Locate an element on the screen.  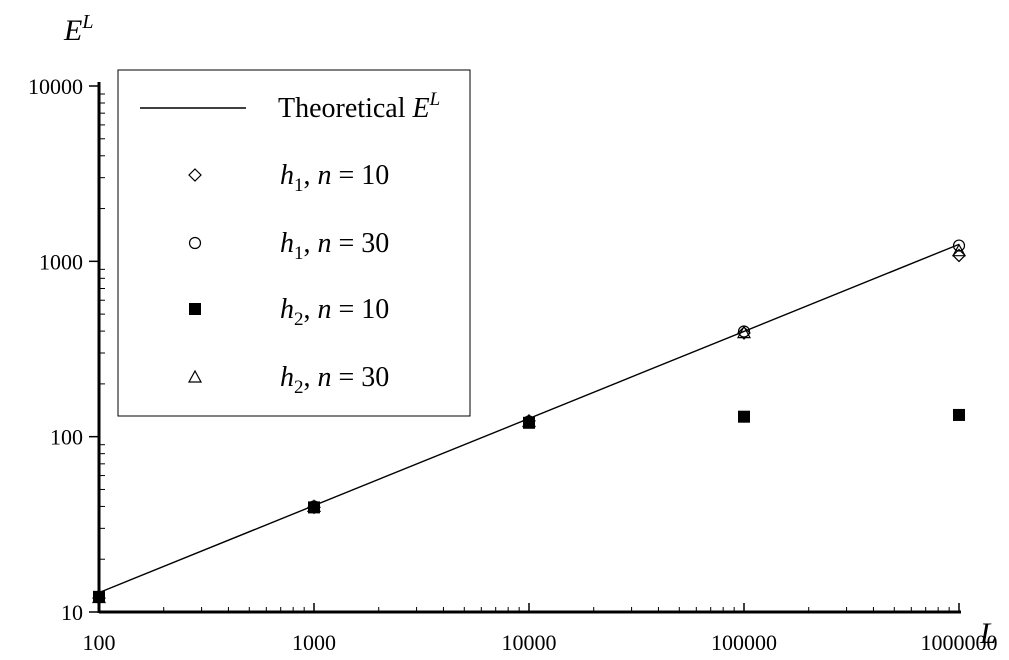
x-tick-label: 1000 is located at coordinates (314, 642).